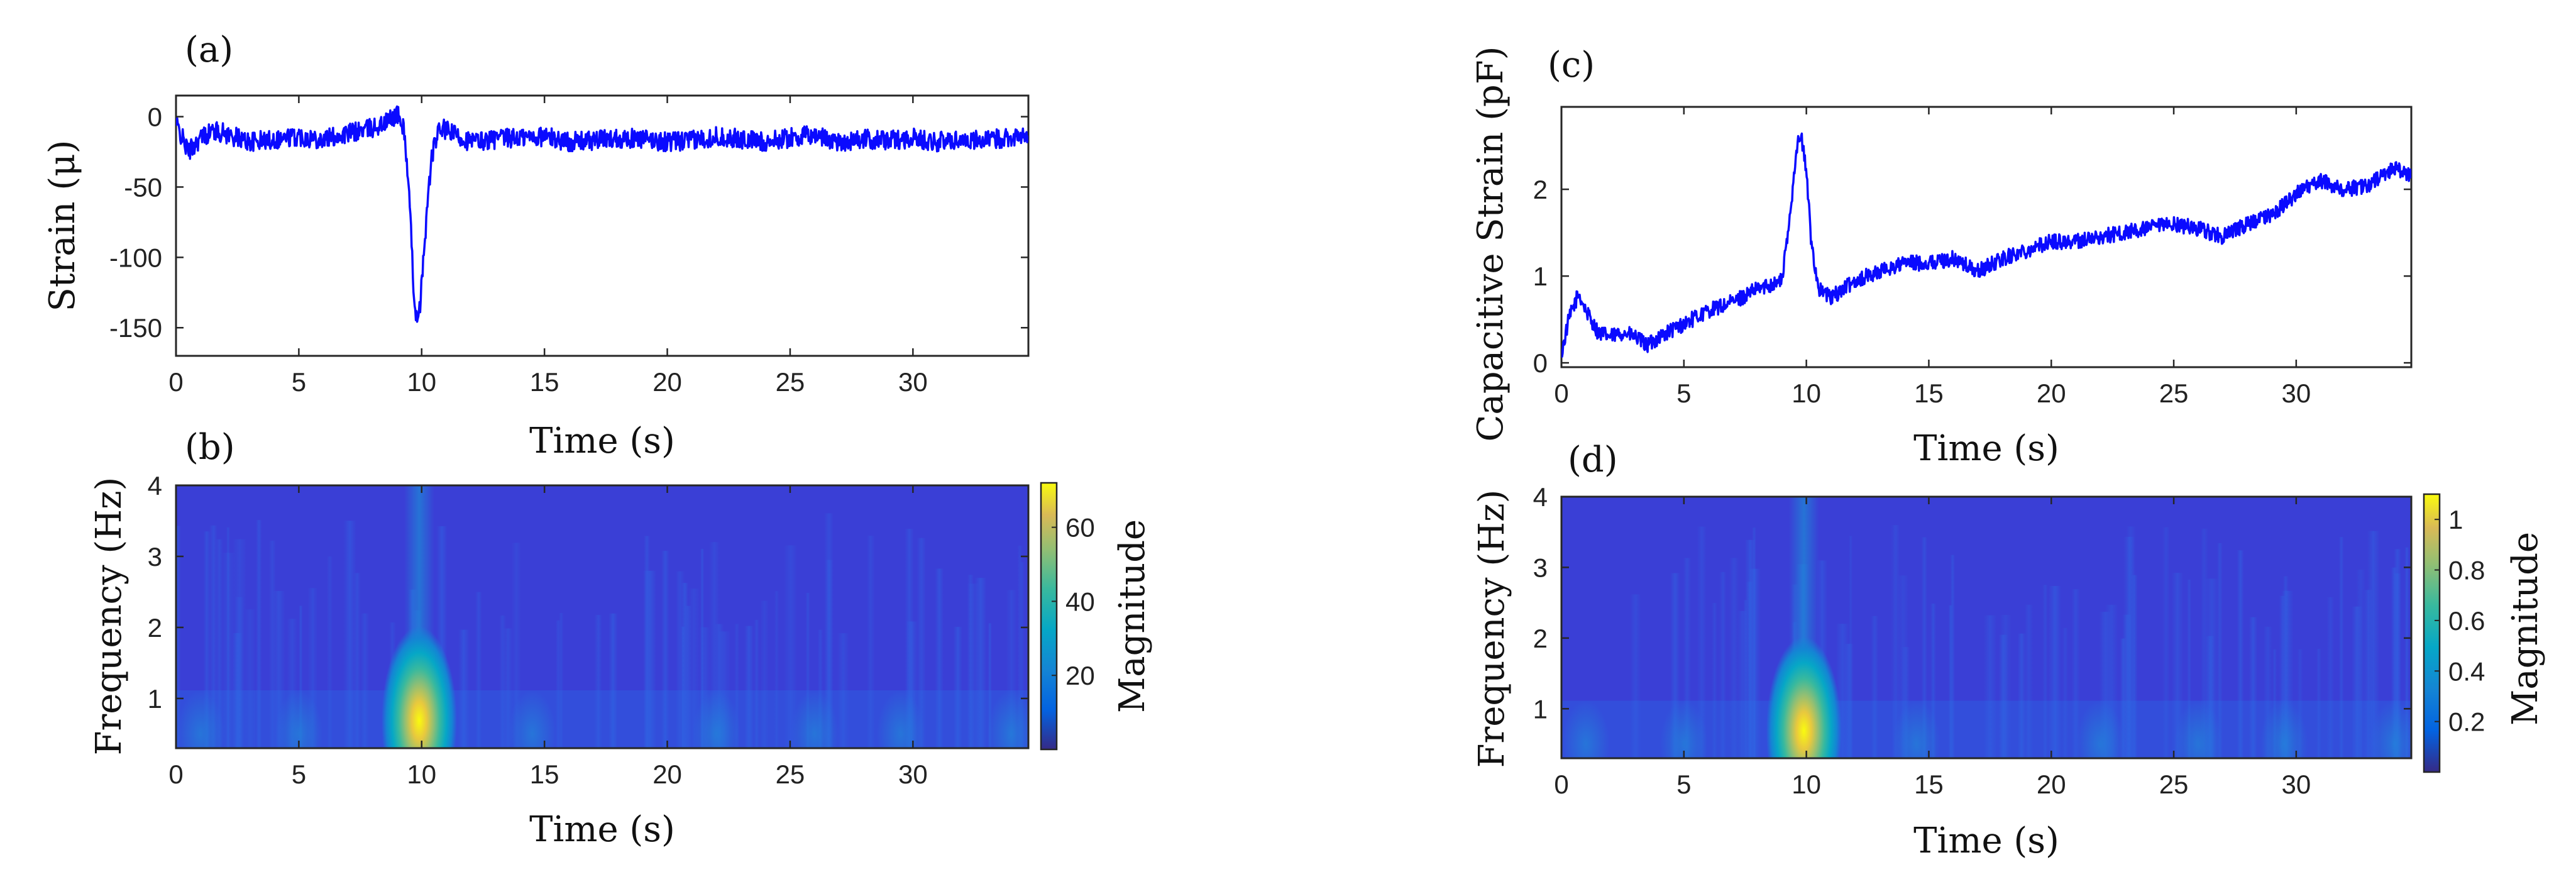 The width and height of the screenshot is (2576, 889). What do you see at coordinates (588, 592) in the screenshot?
I see `y-ticks-b: 1 2 3 4` at bounding box center [588, 592].